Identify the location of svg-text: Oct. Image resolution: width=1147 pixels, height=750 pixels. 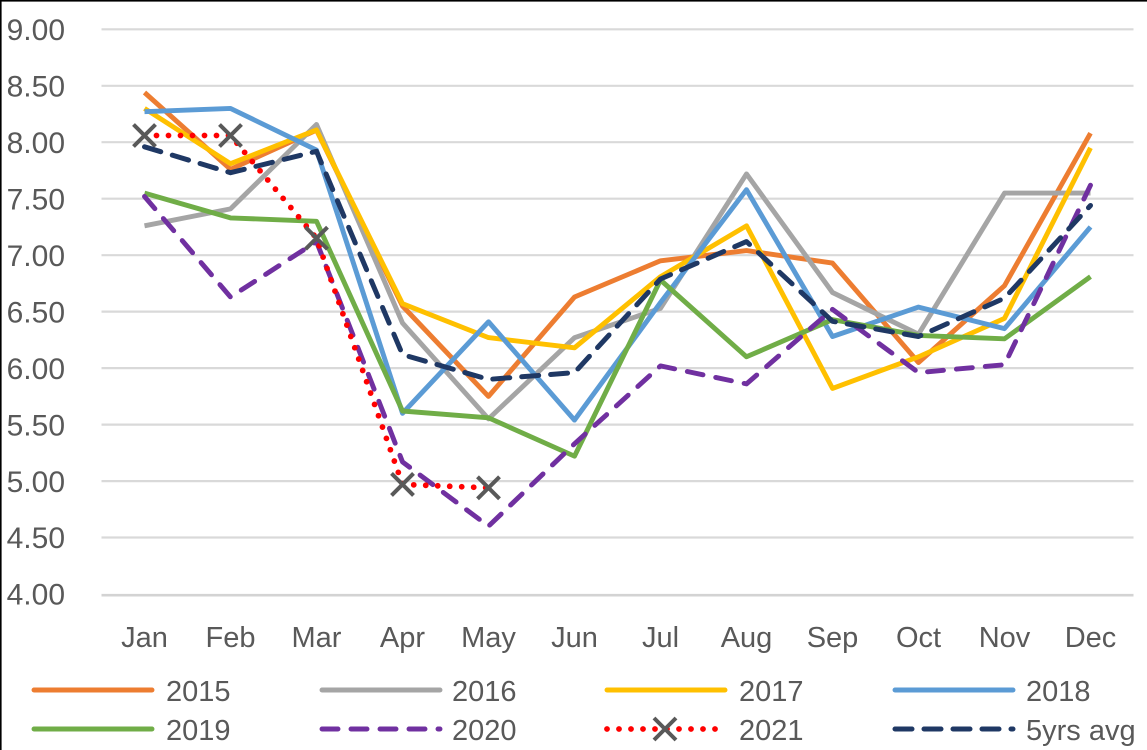
(918, 638).